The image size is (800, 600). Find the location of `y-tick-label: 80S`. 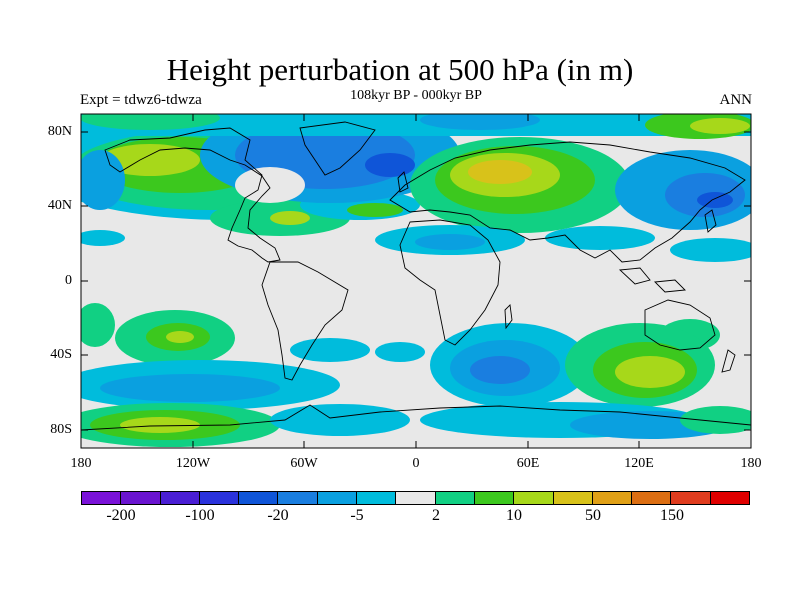

y-tick-label: 80S is located at coordinates (61, 429).